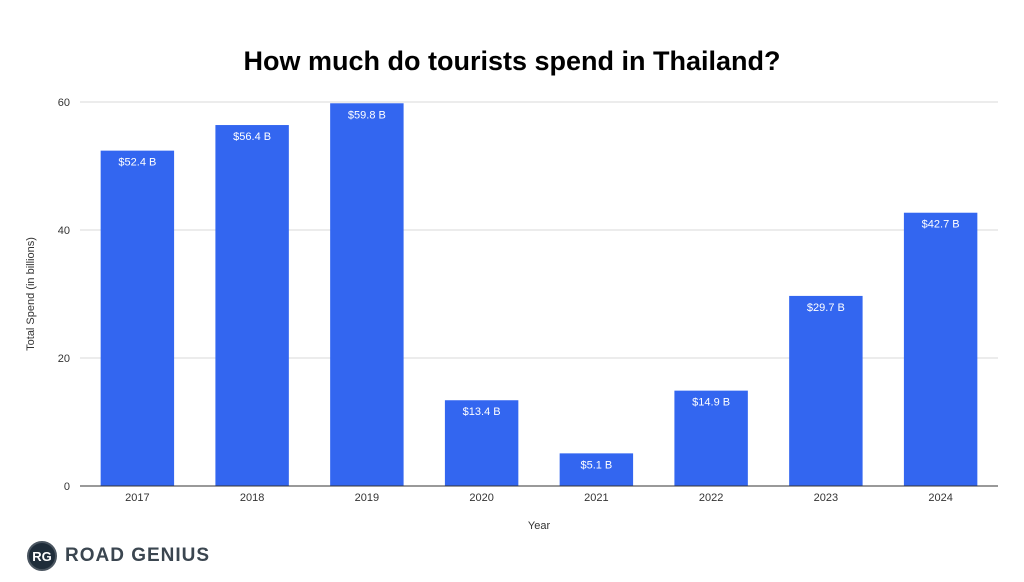 Image resolution: width=1024 pixels, height=582 pixels. What do you see at coordinates (138, 555) in the screenshot?
I see `brand-name: ROAD GENIUS` at bounding box center [138, 555].